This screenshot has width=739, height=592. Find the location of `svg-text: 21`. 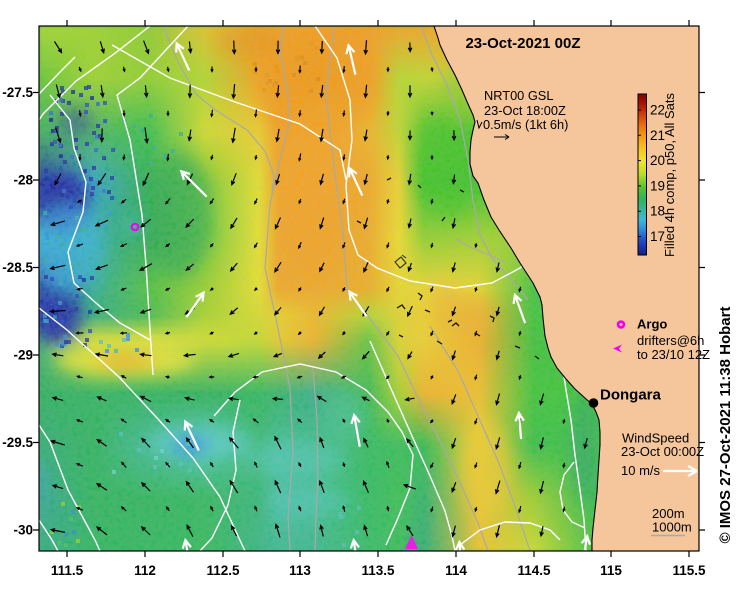

svg-text: 21 is located at coordinates (657, 135).